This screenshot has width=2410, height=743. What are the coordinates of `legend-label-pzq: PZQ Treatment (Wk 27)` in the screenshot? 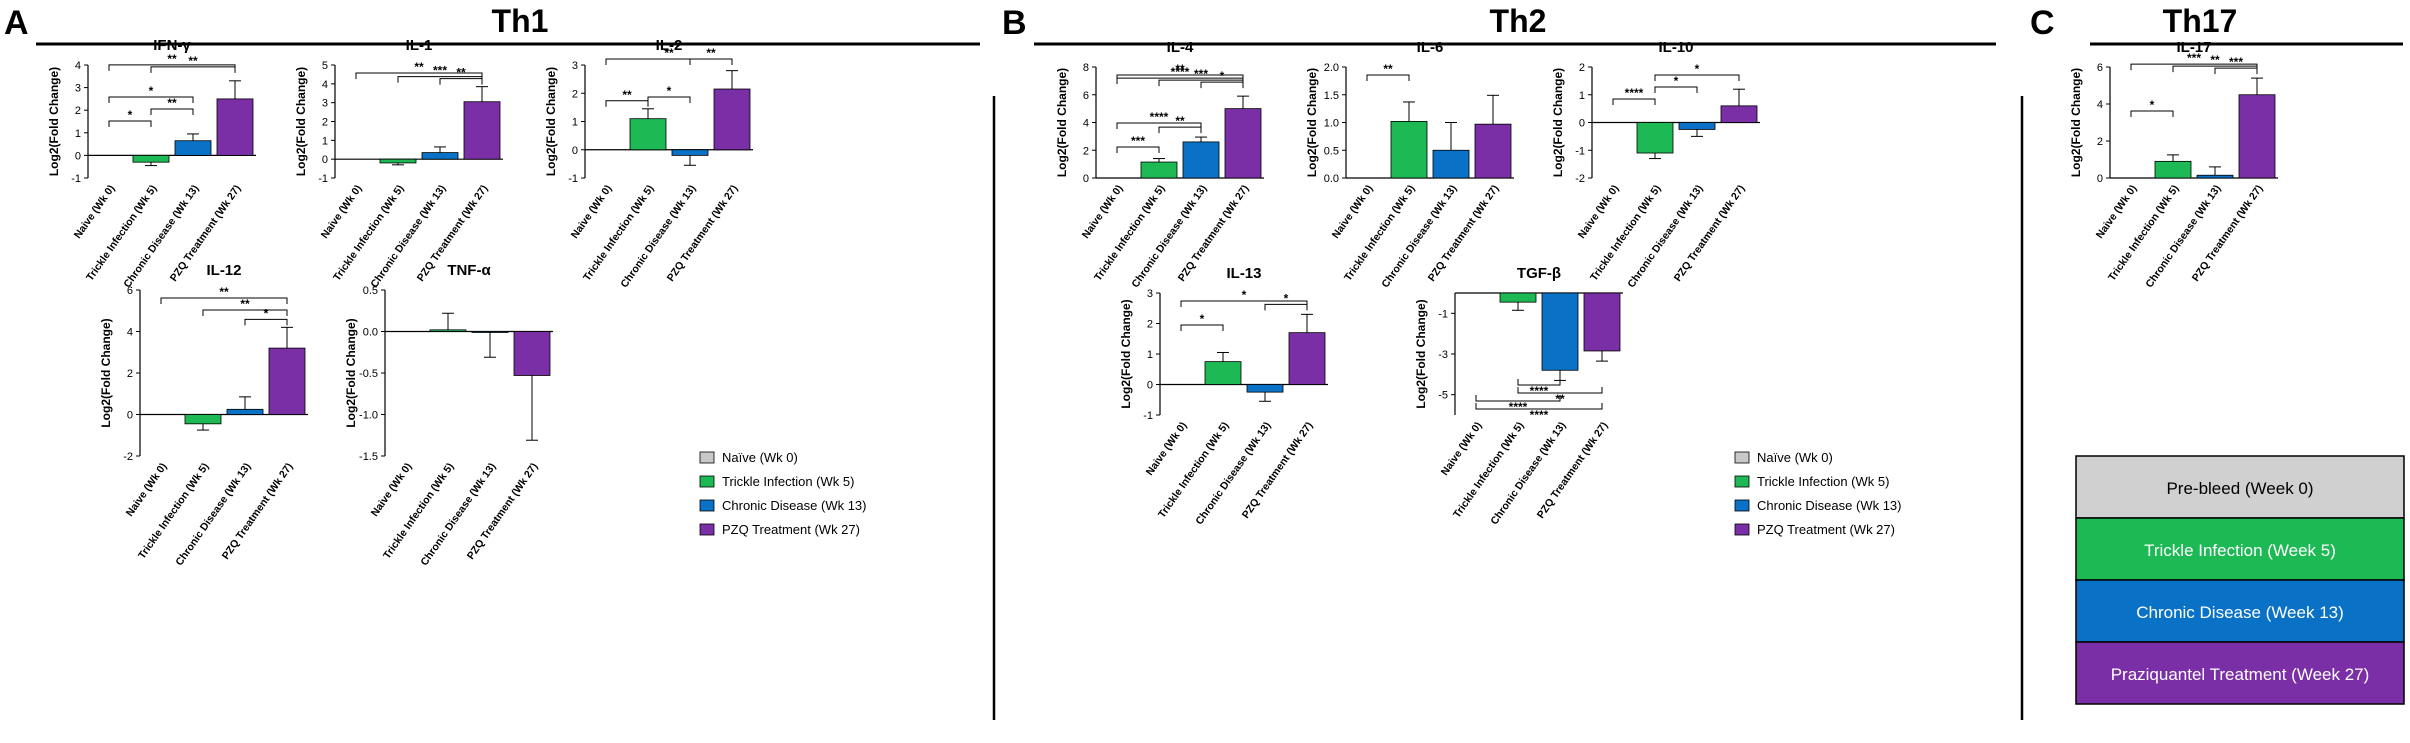 It's located at (1826, 529).